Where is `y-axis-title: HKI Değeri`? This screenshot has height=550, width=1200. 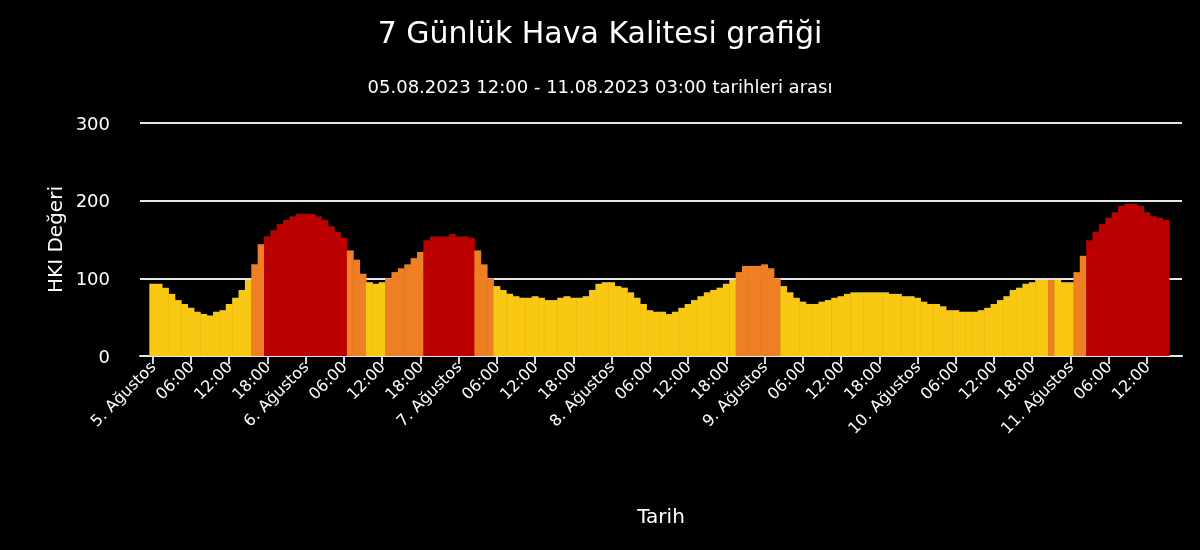 y-axis-title: HKI Değeri is located at coordinates (54, 239).